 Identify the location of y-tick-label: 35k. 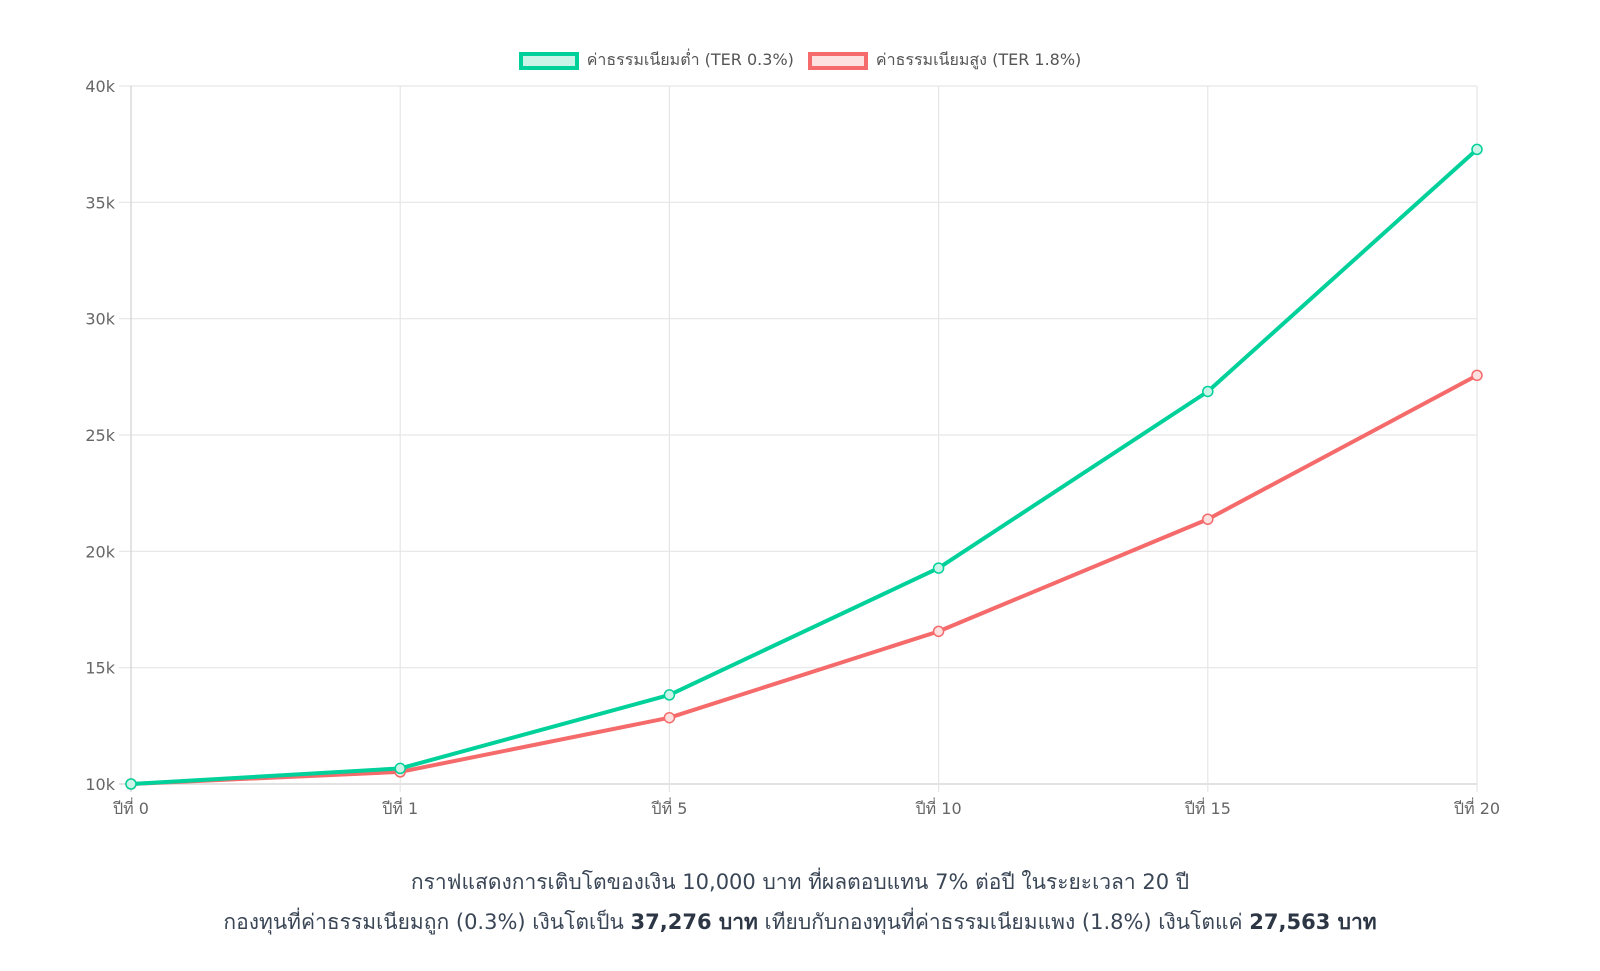
(100, 202).